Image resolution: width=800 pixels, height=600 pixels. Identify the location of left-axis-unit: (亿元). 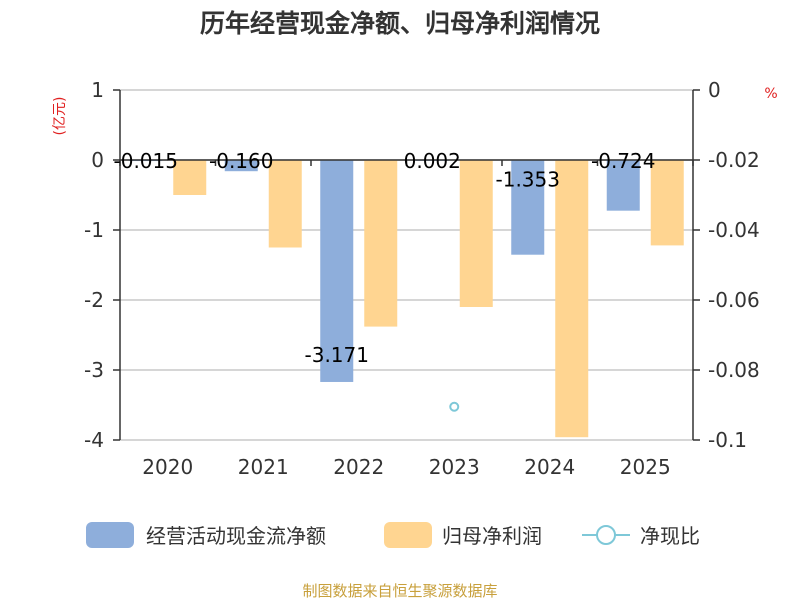
(60, 116).